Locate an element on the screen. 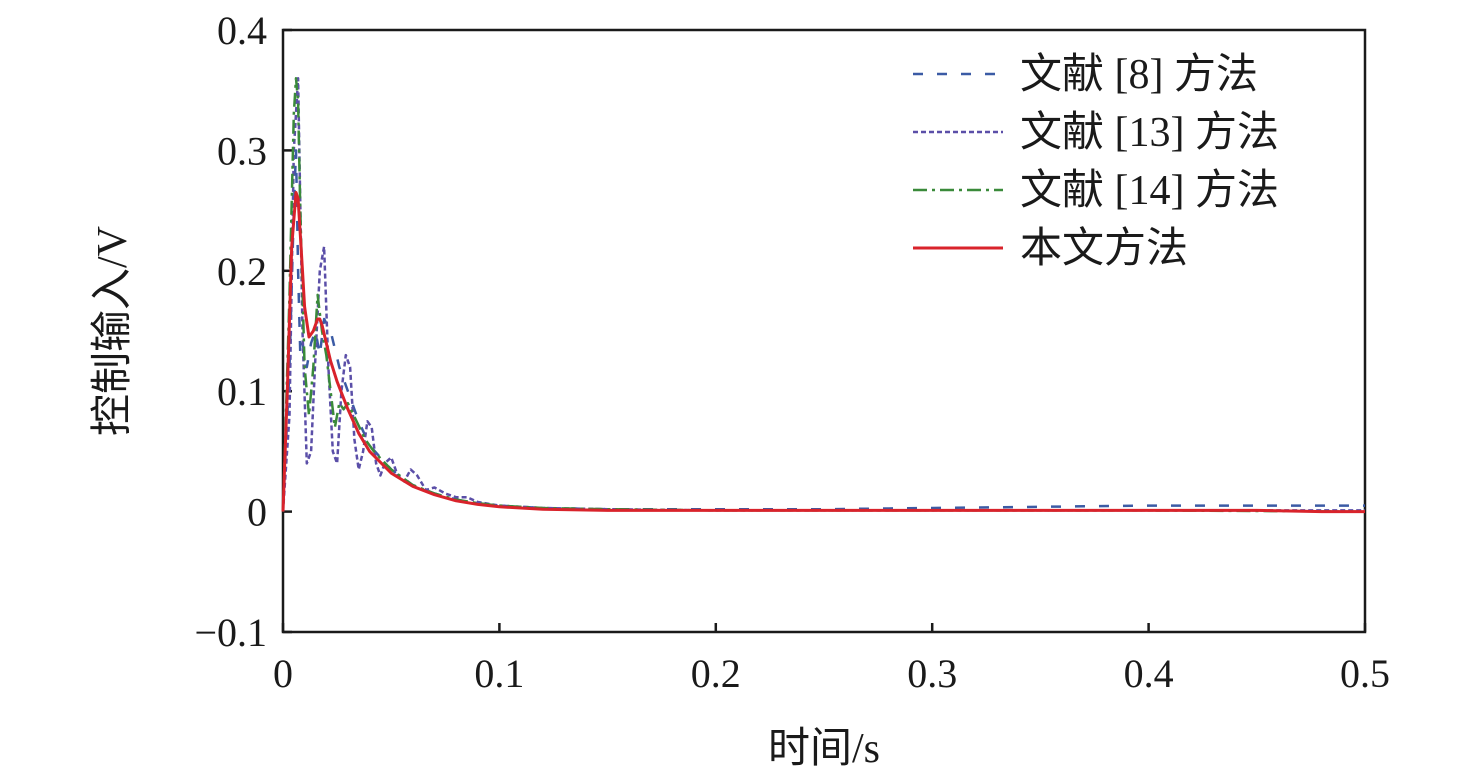 The width and height of the screenshot is (1476, 783). legend-label-1: 文献 [8] 方法 is located at coordinates (1139, 74).